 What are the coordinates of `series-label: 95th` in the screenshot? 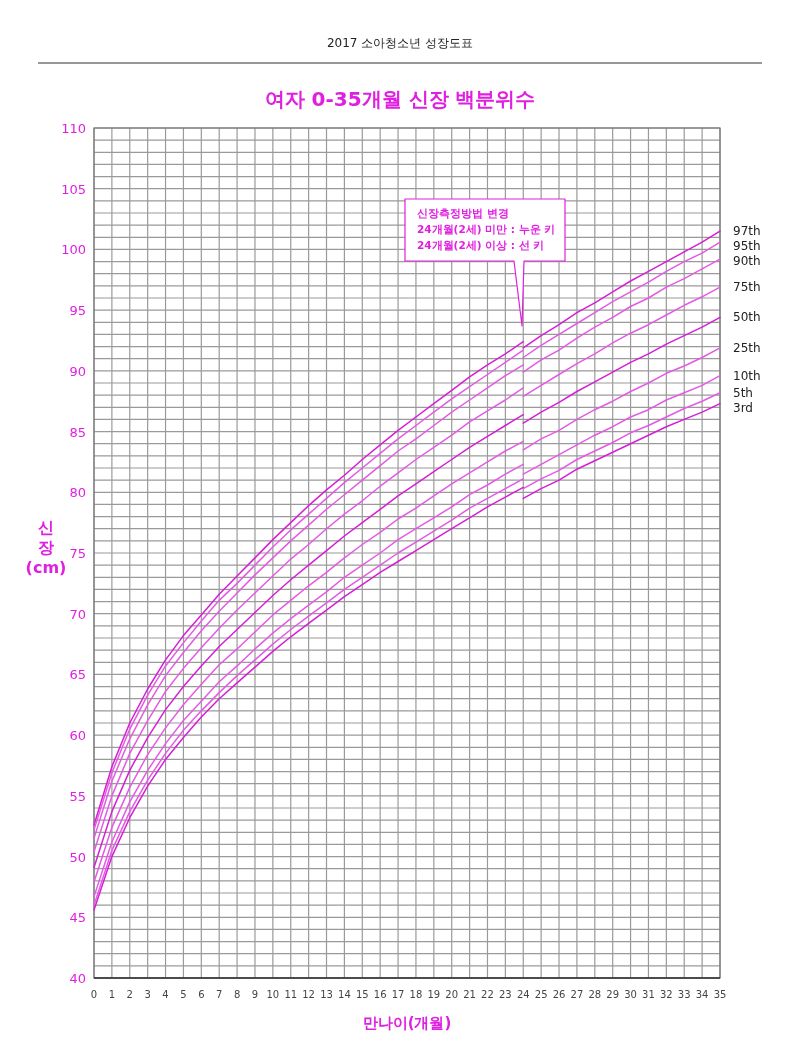 It's located at (747, 246).